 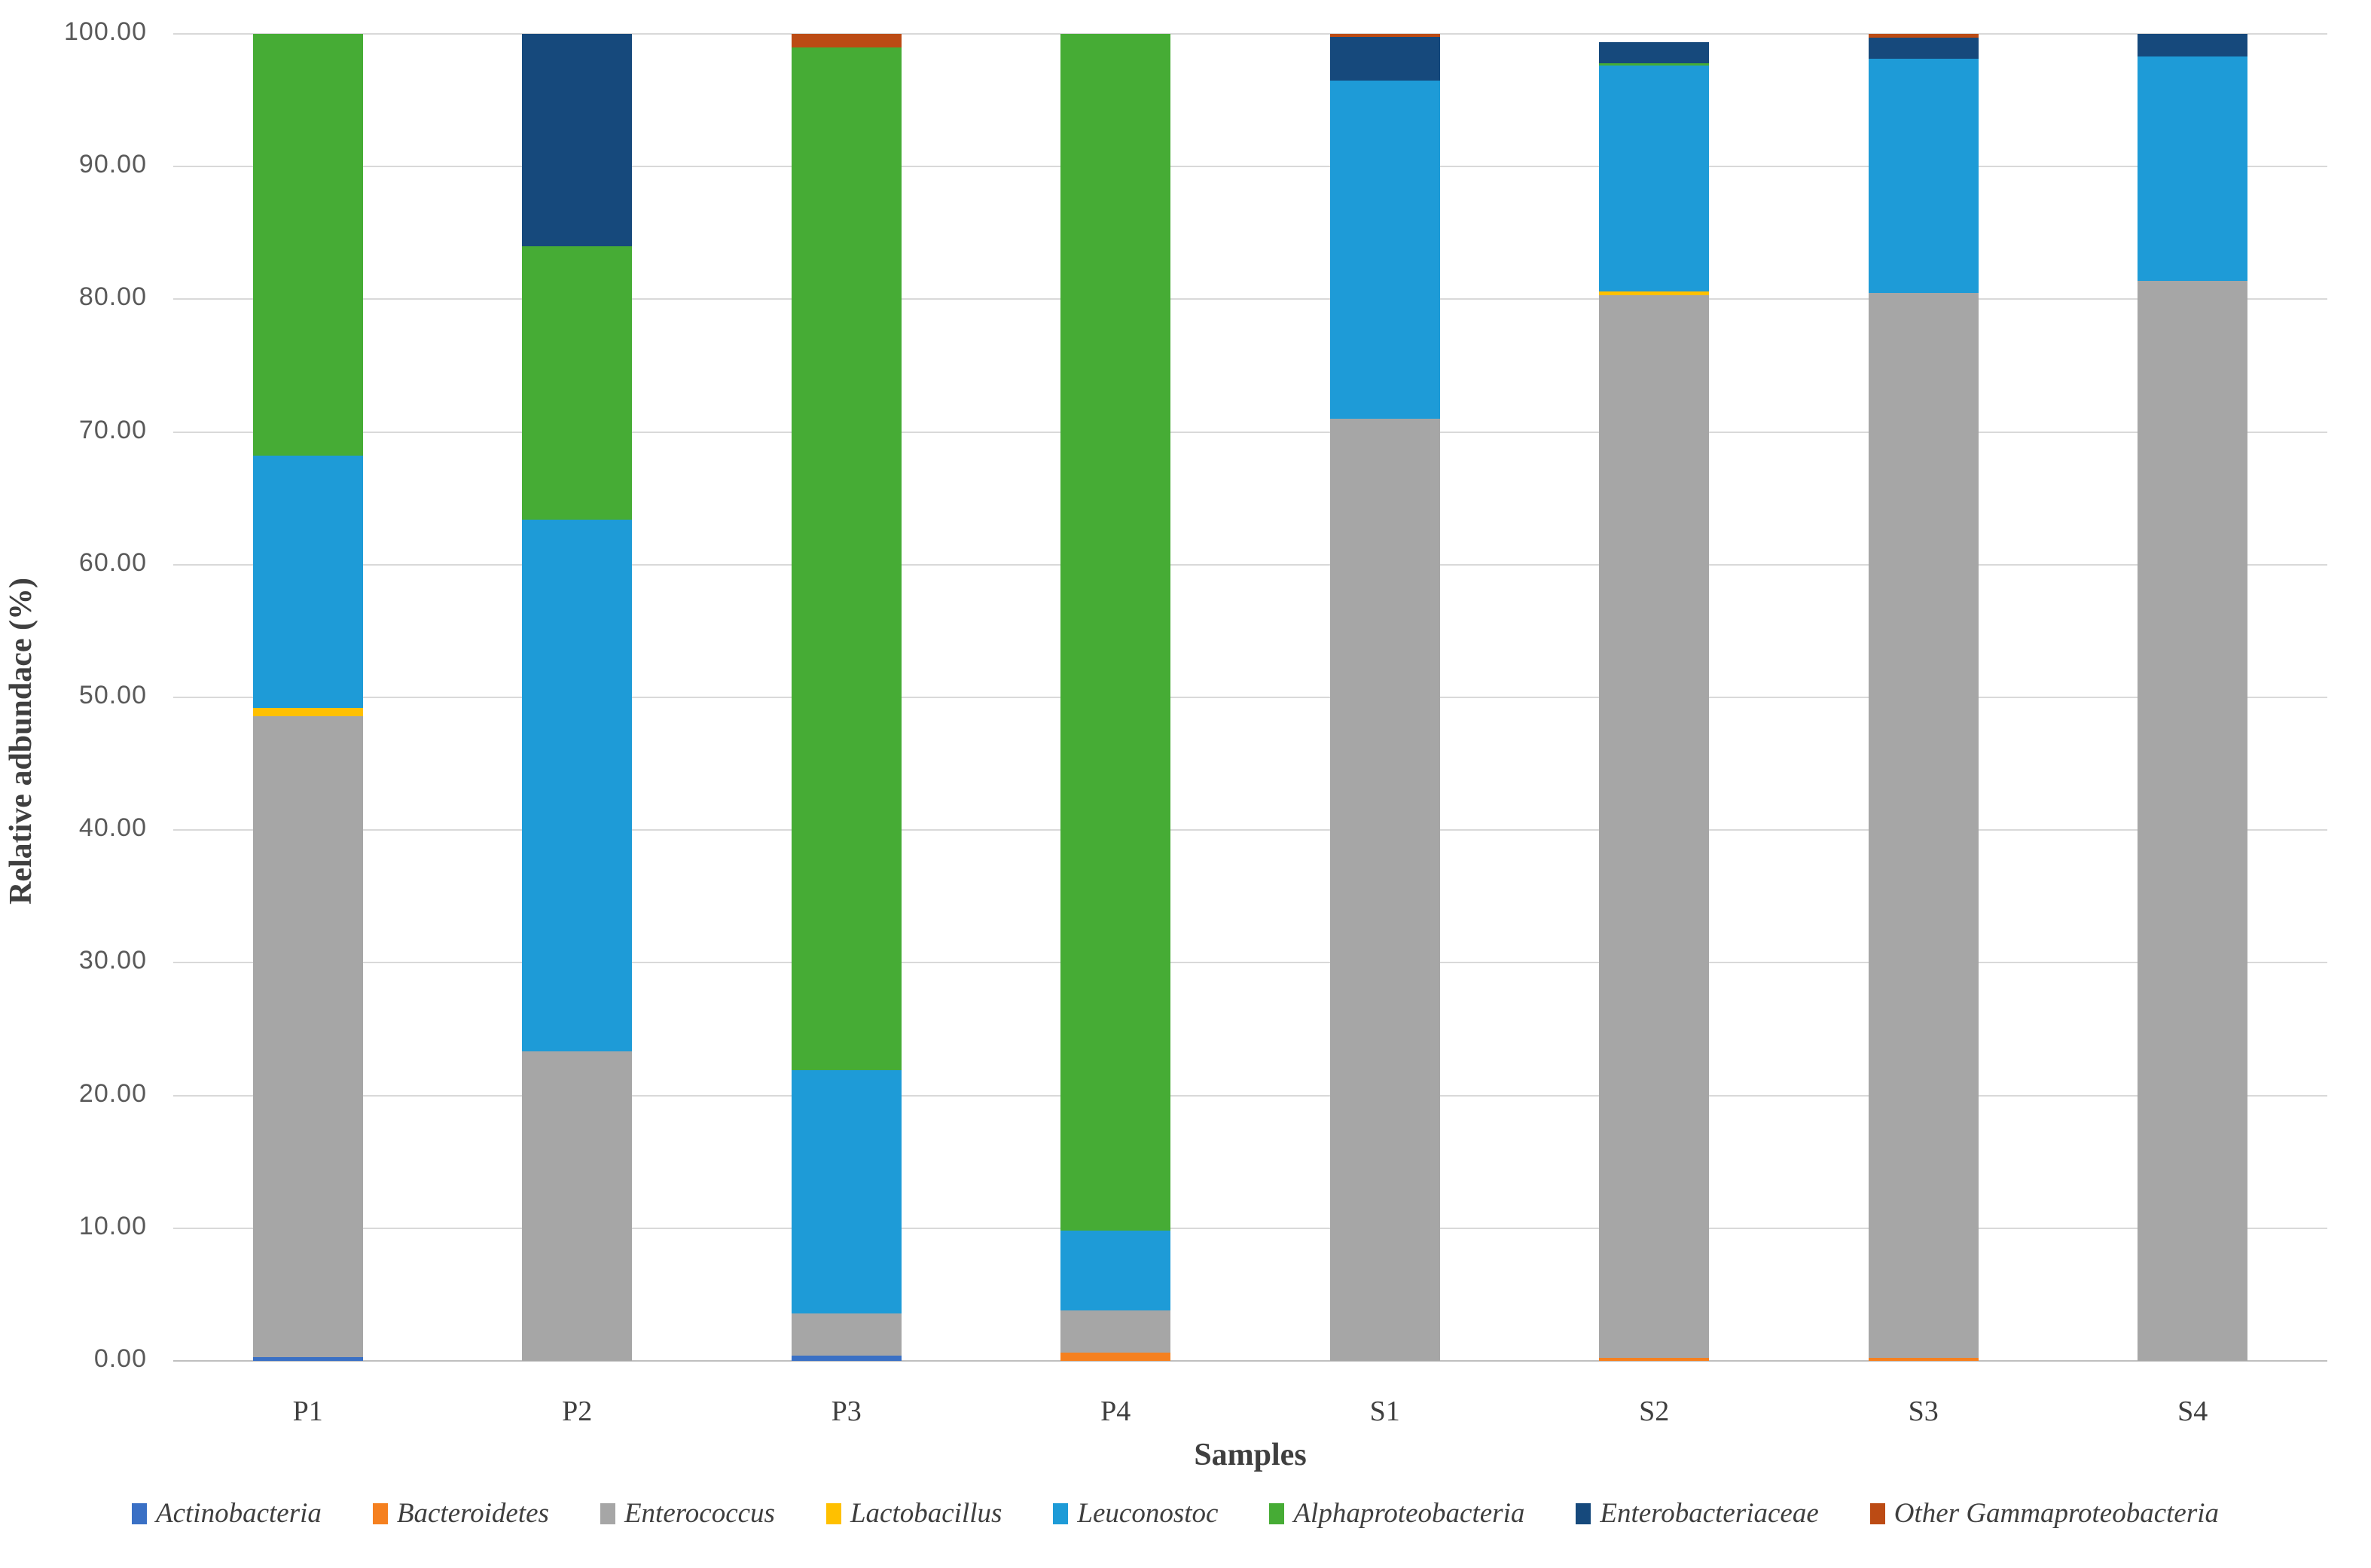 What do you see at coordinates (1923, 176) in the screenshot?
I see `bar-segment-leuconostoc-S3` at bounding box center [1923, 176].